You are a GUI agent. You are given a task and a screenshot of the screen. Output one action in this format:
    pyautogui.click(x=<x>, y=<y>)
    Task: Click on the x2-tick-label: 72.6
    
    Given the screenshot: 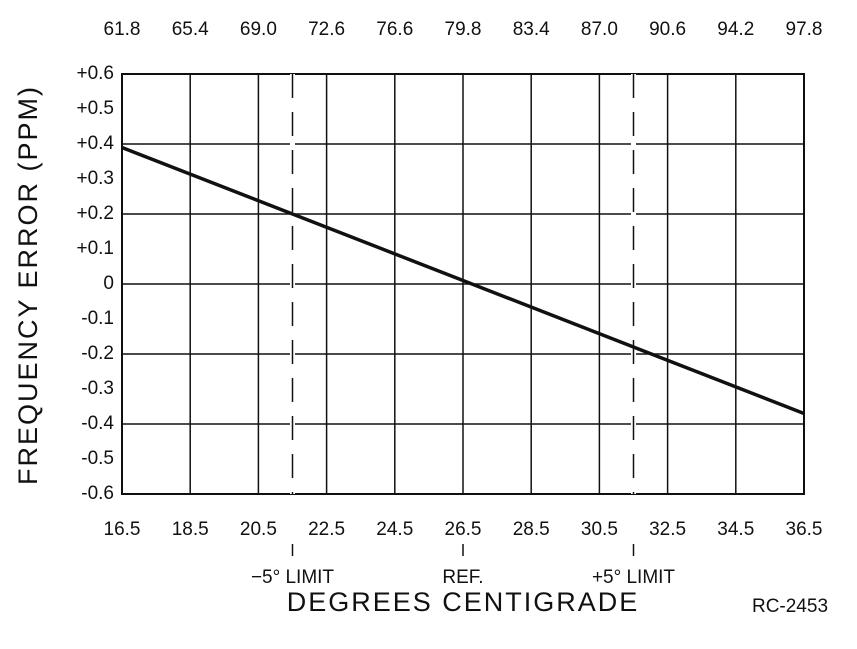 What is the action you would take?
    pyautogui.click(x=326, y=29)
    